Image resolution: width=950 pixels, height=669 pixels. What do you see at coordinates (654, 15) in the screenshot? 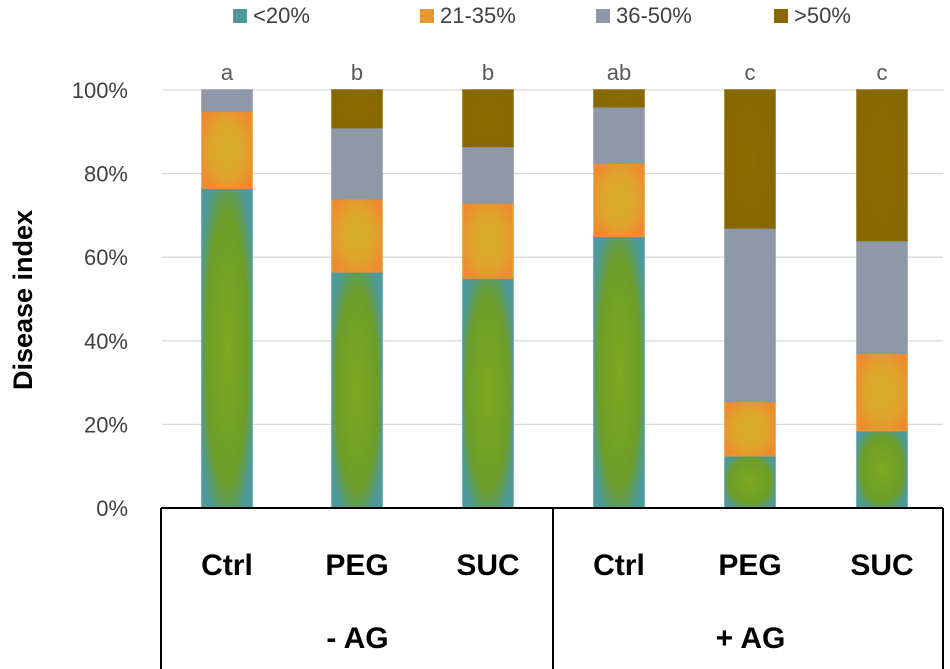
I see `legend-label-36-50: 36-50%` at bounding box center [654, 15].